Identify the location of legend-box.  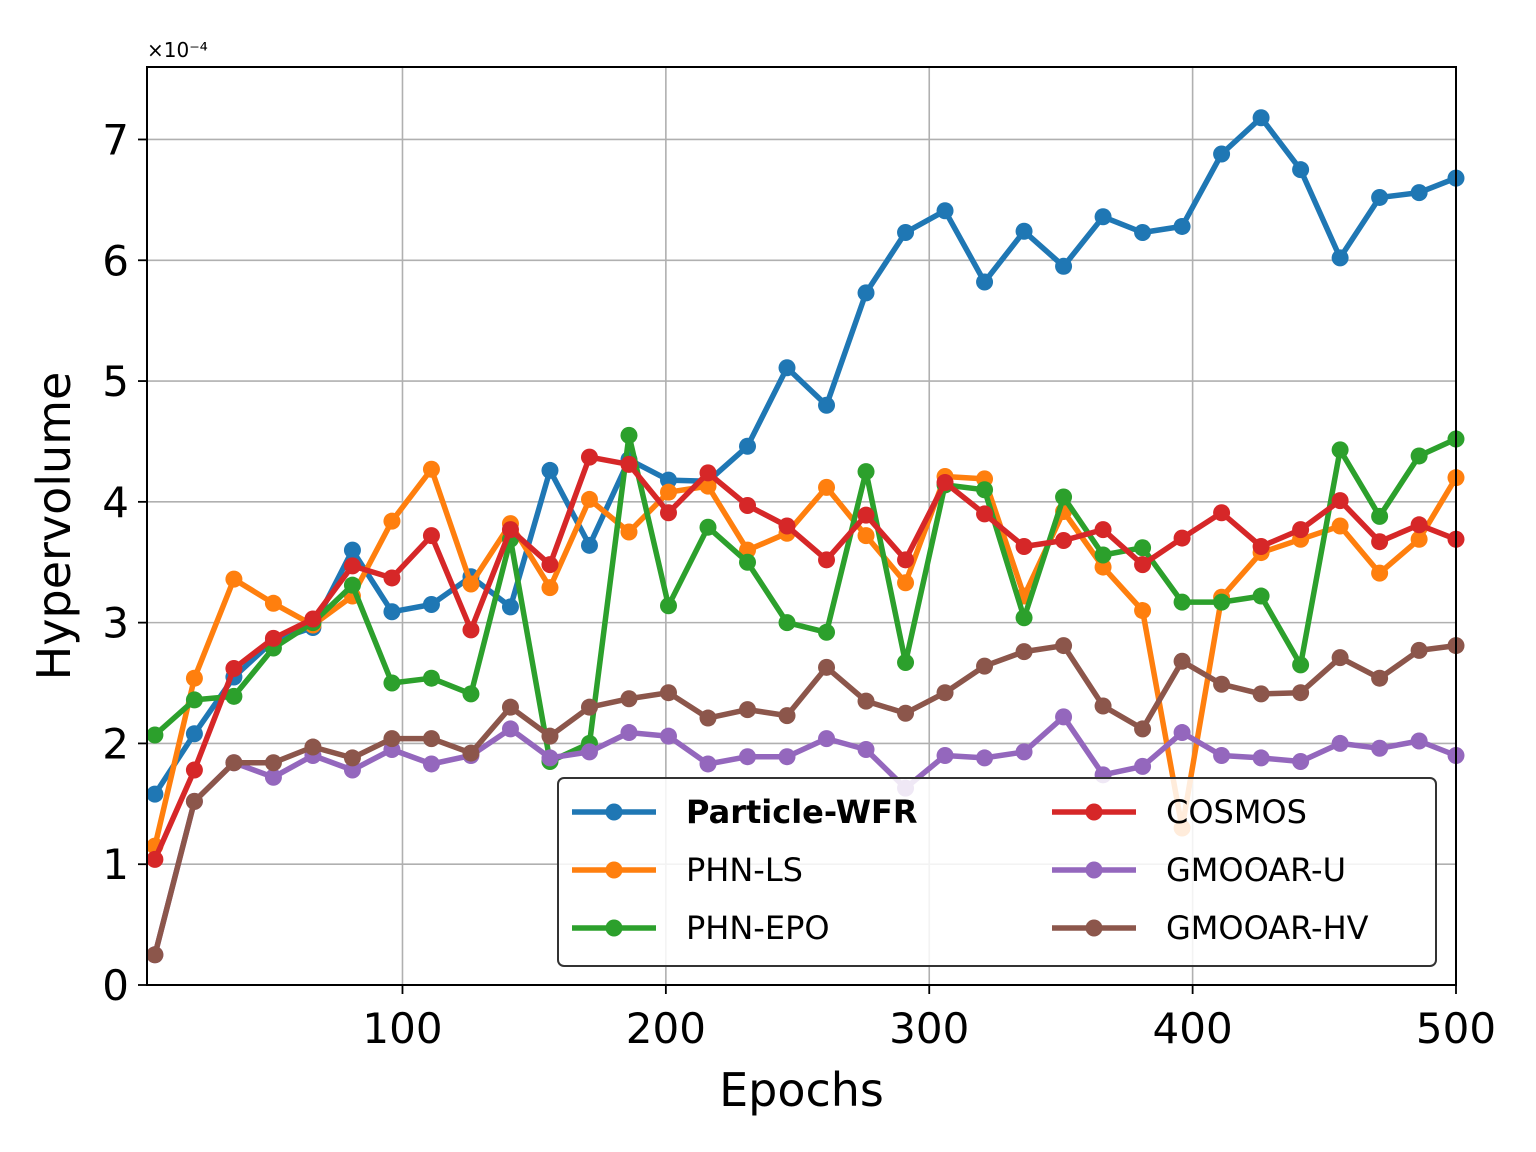
(997, 872).